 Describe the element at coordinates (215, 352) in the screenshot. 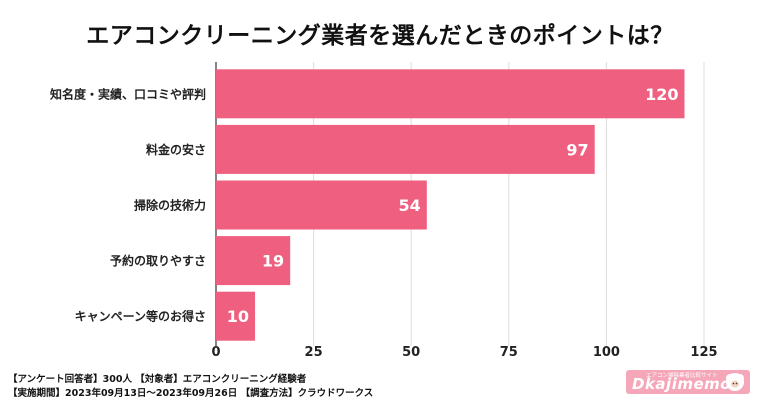

I see `x-tick-label: 0` at that location.